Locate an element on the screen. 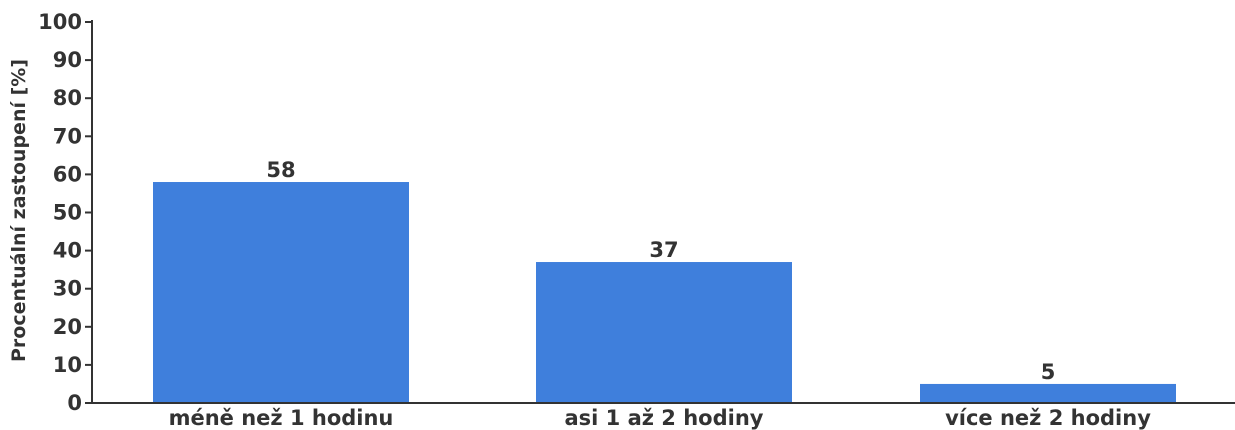 The image size is (1235, 430). x-category-label: asi 1 až 2 hodiny is located at coordinates (664, 418).